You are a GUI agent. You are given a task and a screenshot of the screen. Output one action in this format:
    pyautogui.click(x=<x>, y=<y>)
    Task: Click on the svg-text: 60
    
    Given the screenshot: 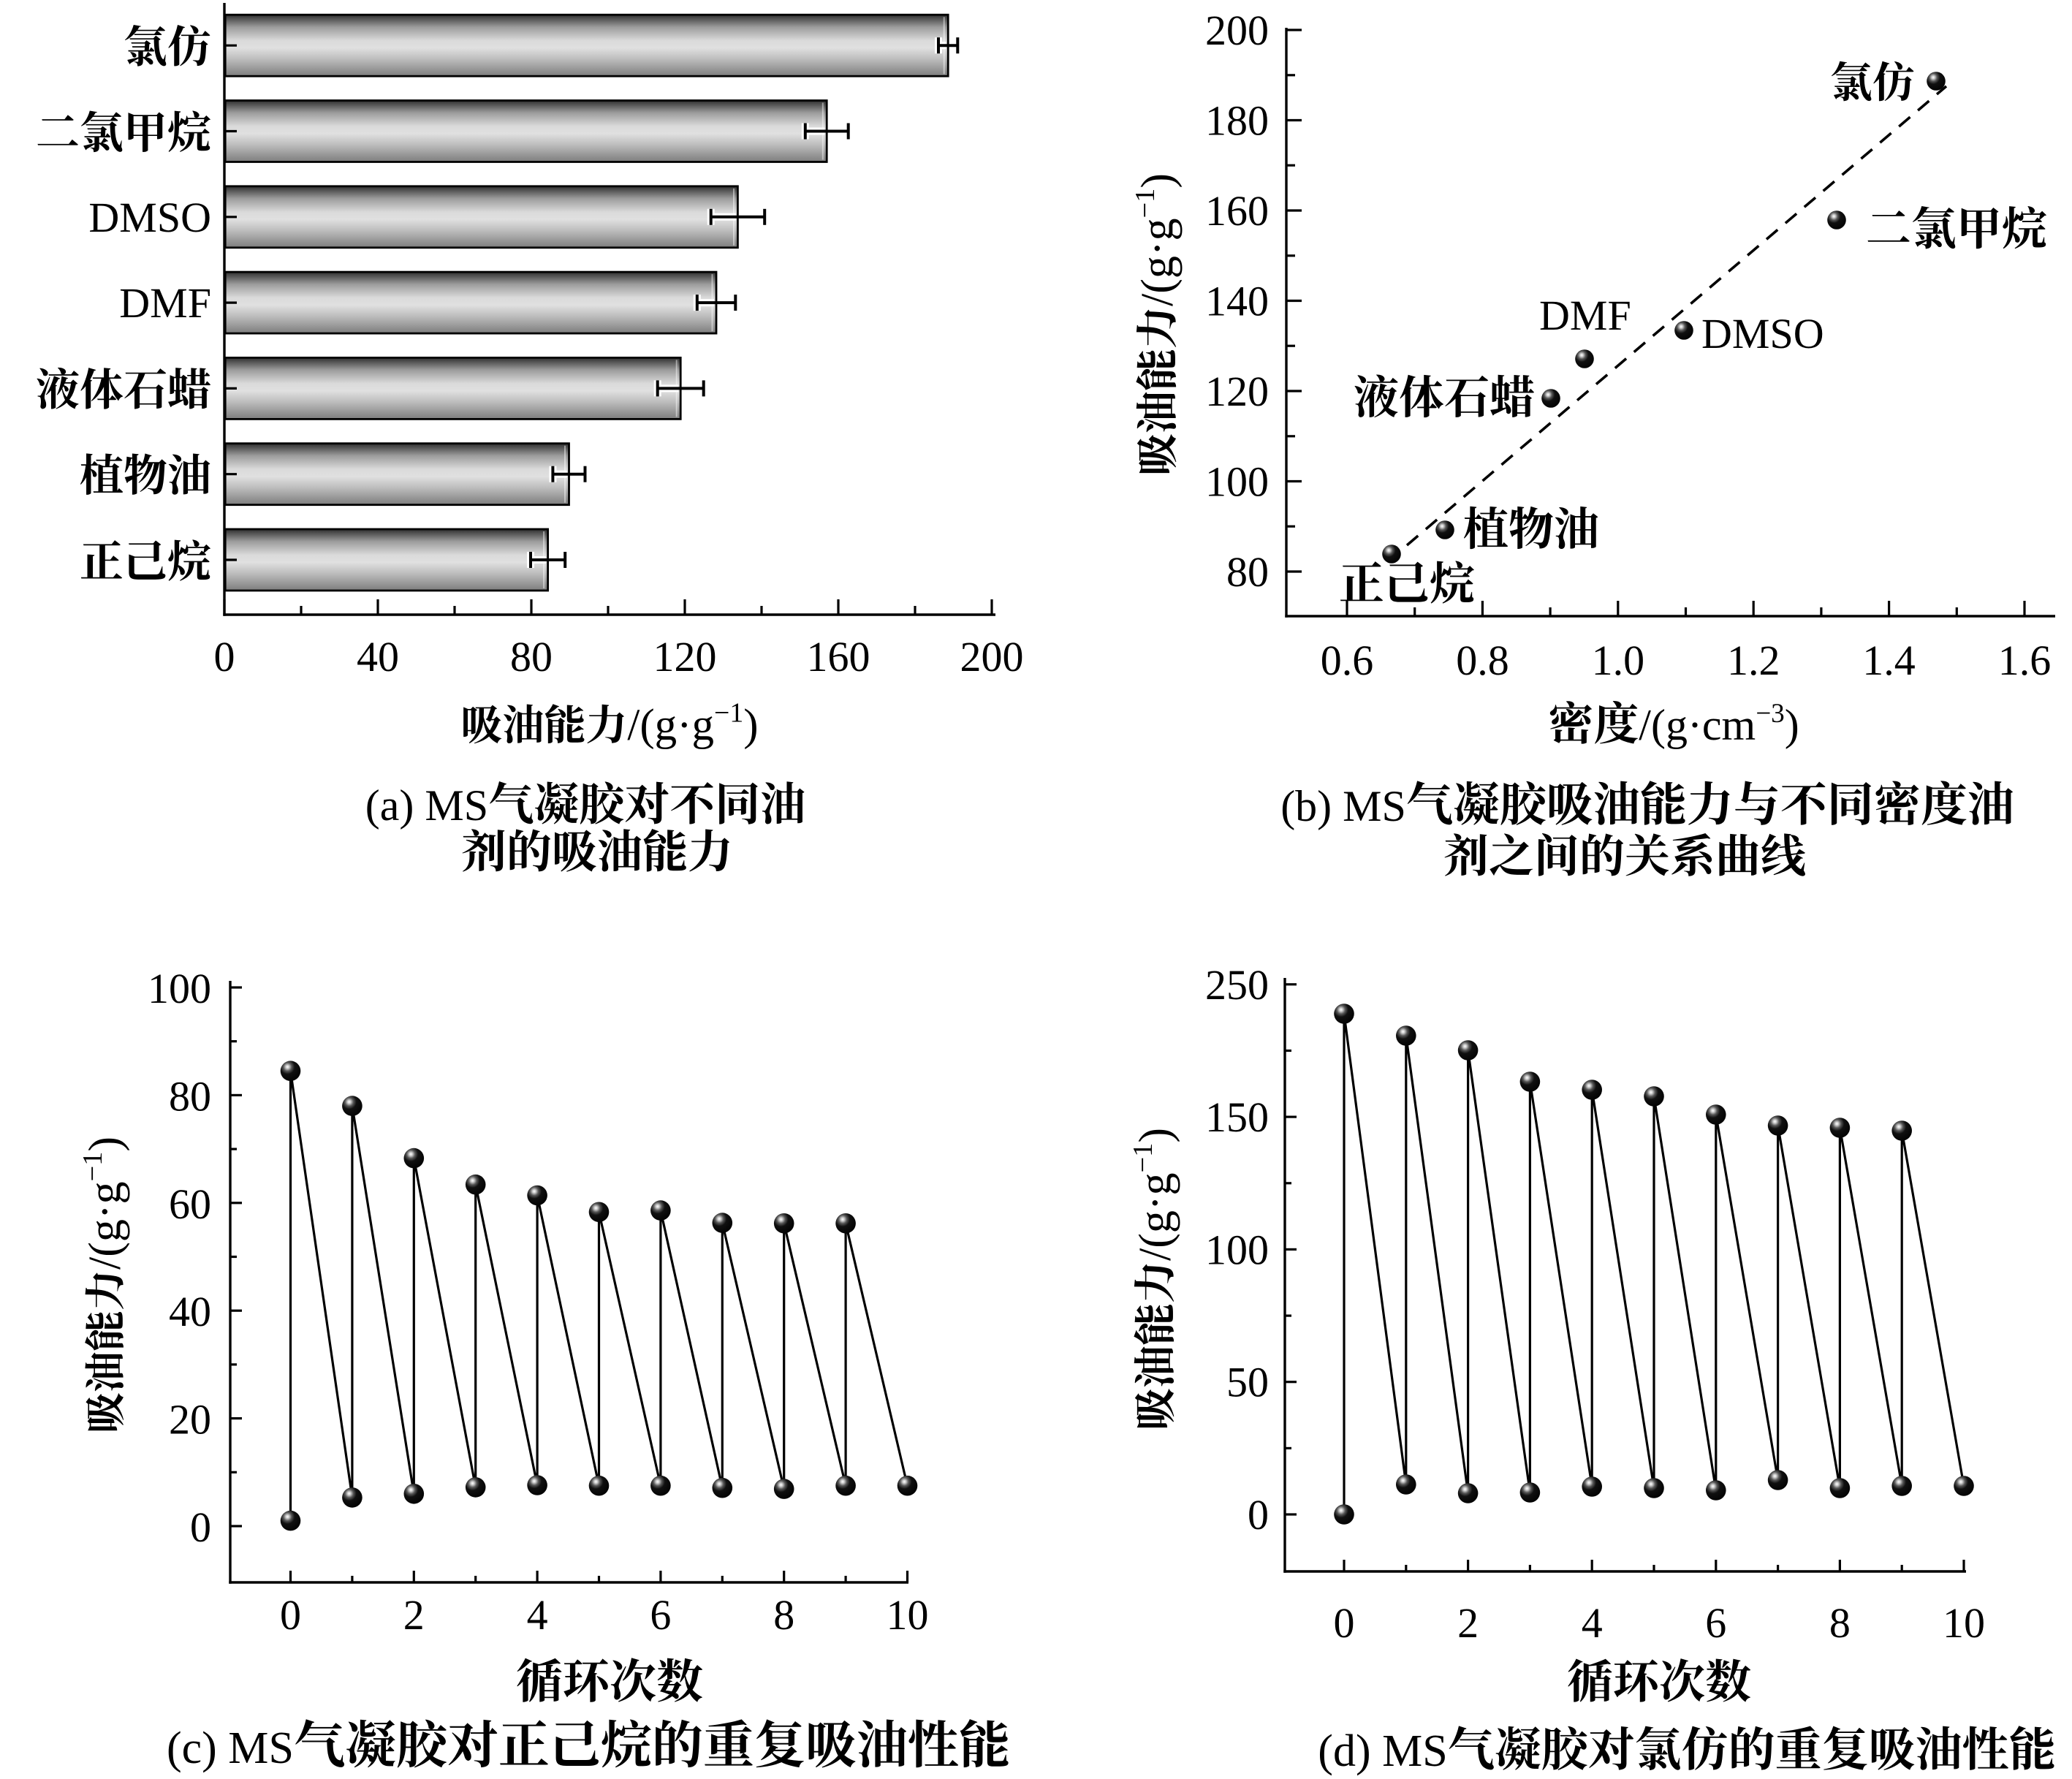 What is the action you would take?
    pyautogui.click(x=190, y=1204)
    